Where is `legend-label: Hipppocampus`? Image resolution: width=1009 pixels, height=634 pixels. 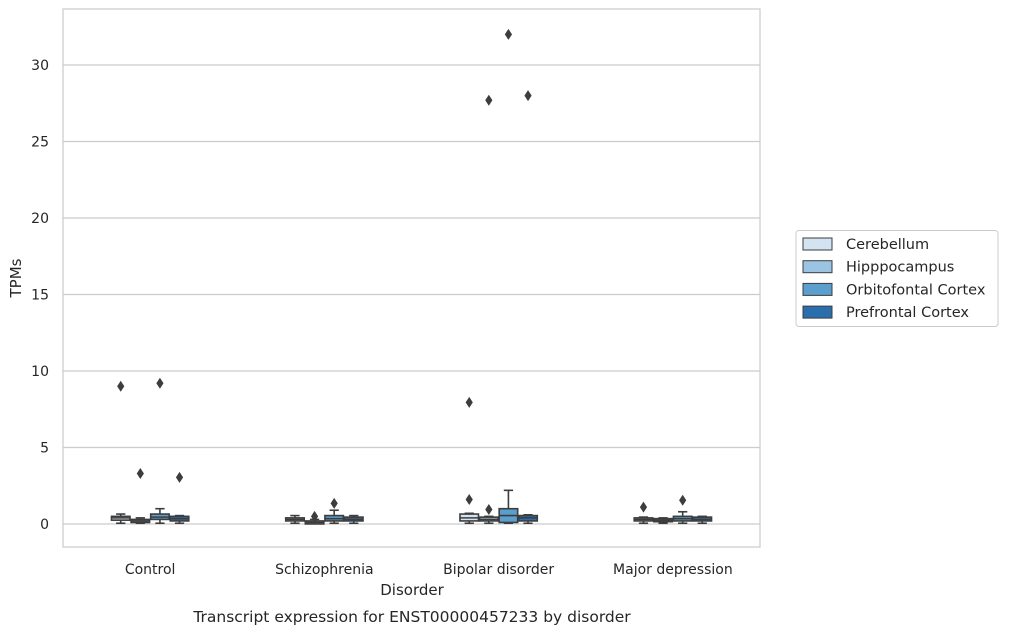 legend-label: Hipppocampus is located at coordinates (900, 268).